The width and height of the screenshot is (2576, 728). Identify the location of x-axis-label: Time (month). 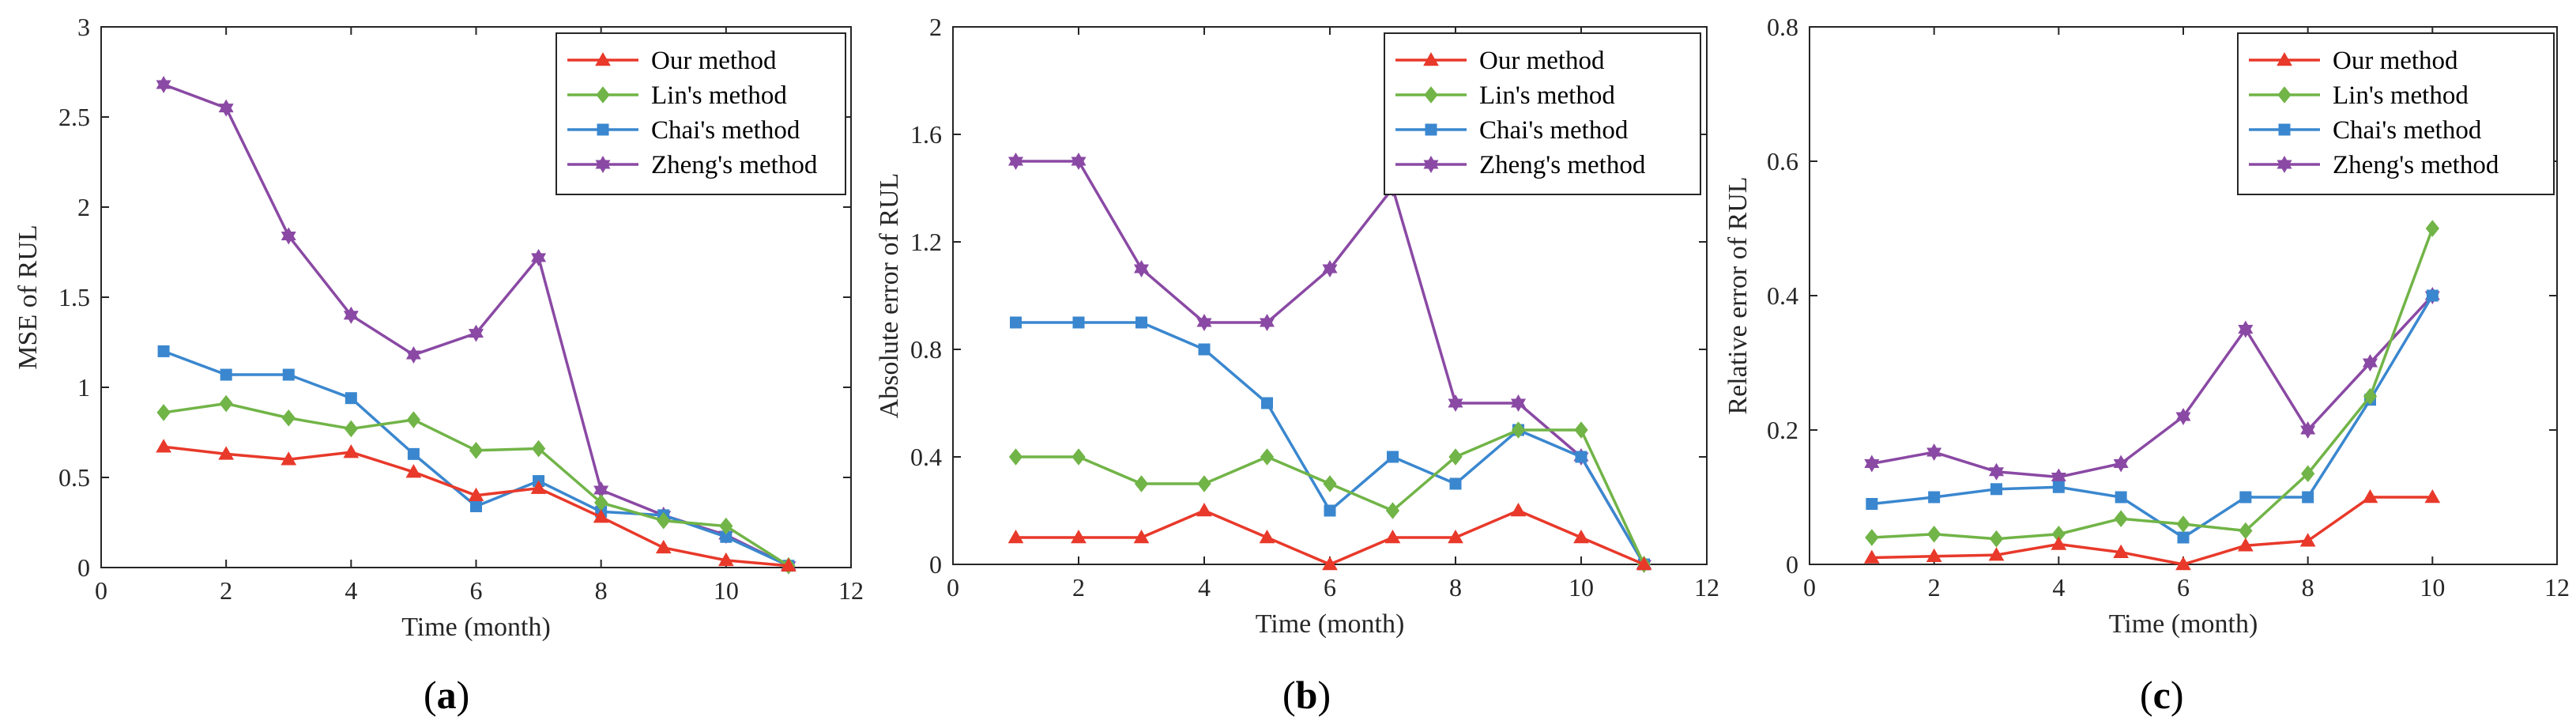
(1330, 624).